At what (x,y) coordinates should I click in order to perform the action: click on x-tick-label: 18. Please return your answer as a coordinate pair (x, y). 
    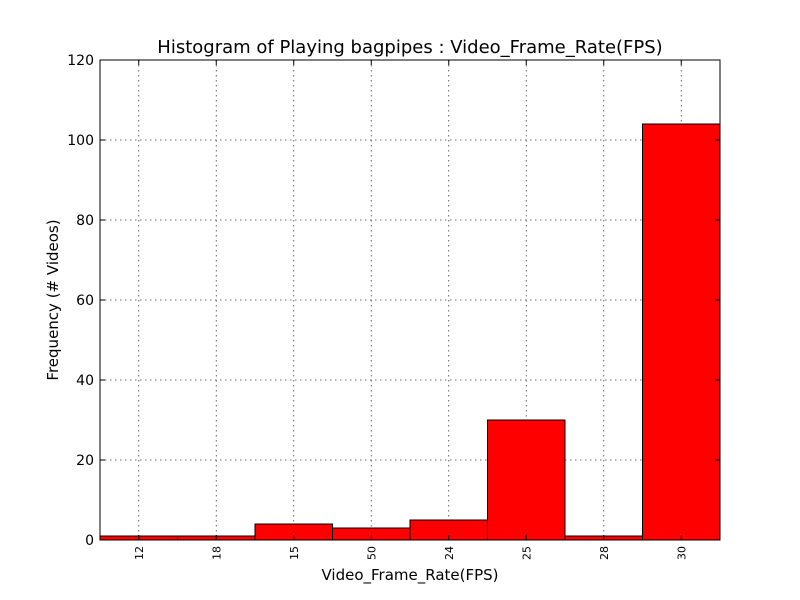
    Looking at the image, I should click on (216, 553).